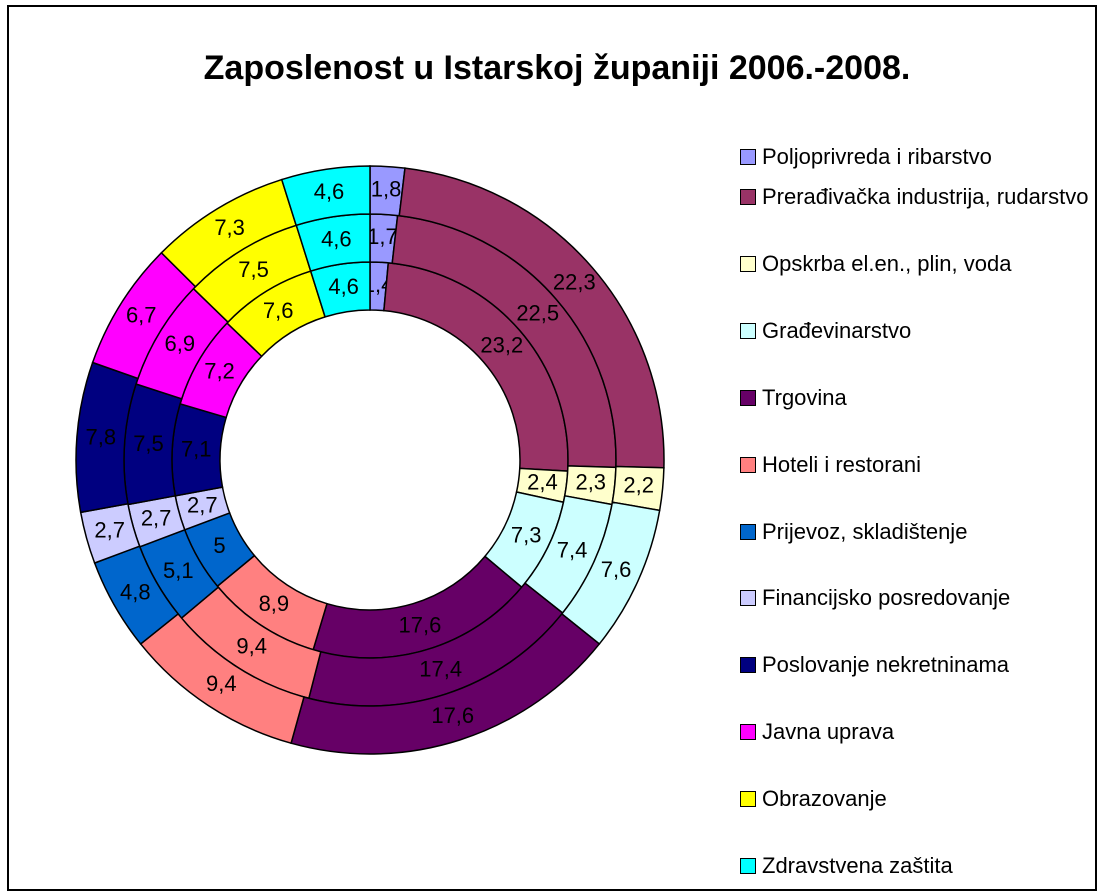  What do you see at coordinates (135, 591) in the screenshot?
I see `value-label: 4,8` at bounding box center [135, 591].